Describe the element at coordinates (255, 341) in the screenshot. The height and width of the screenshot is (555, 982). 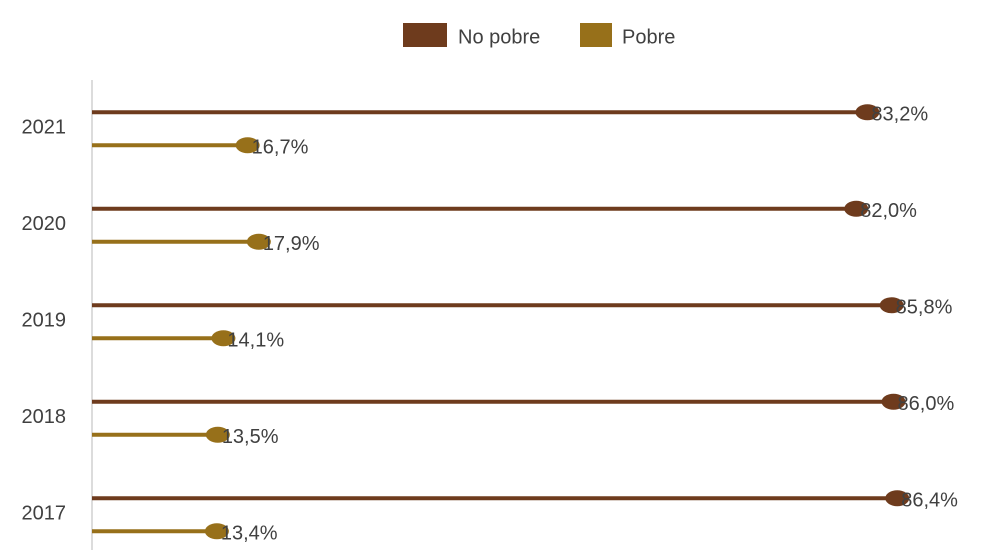
I see `value-label: 14,1%` at that location.